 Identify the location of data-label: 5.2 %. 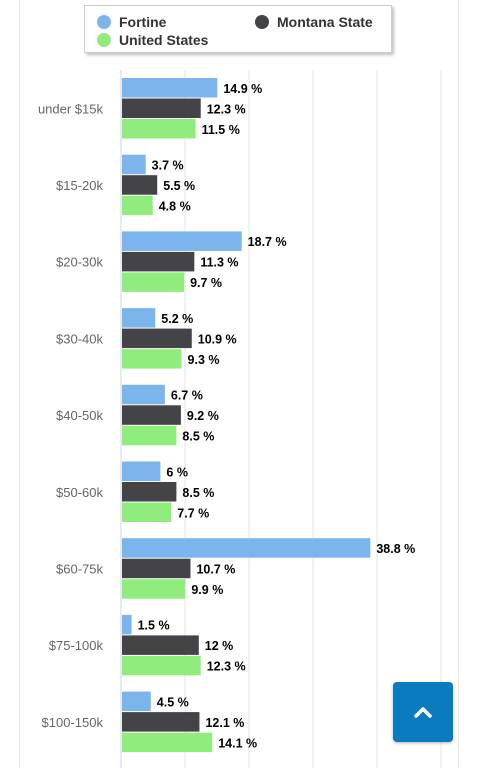
(177, 319).